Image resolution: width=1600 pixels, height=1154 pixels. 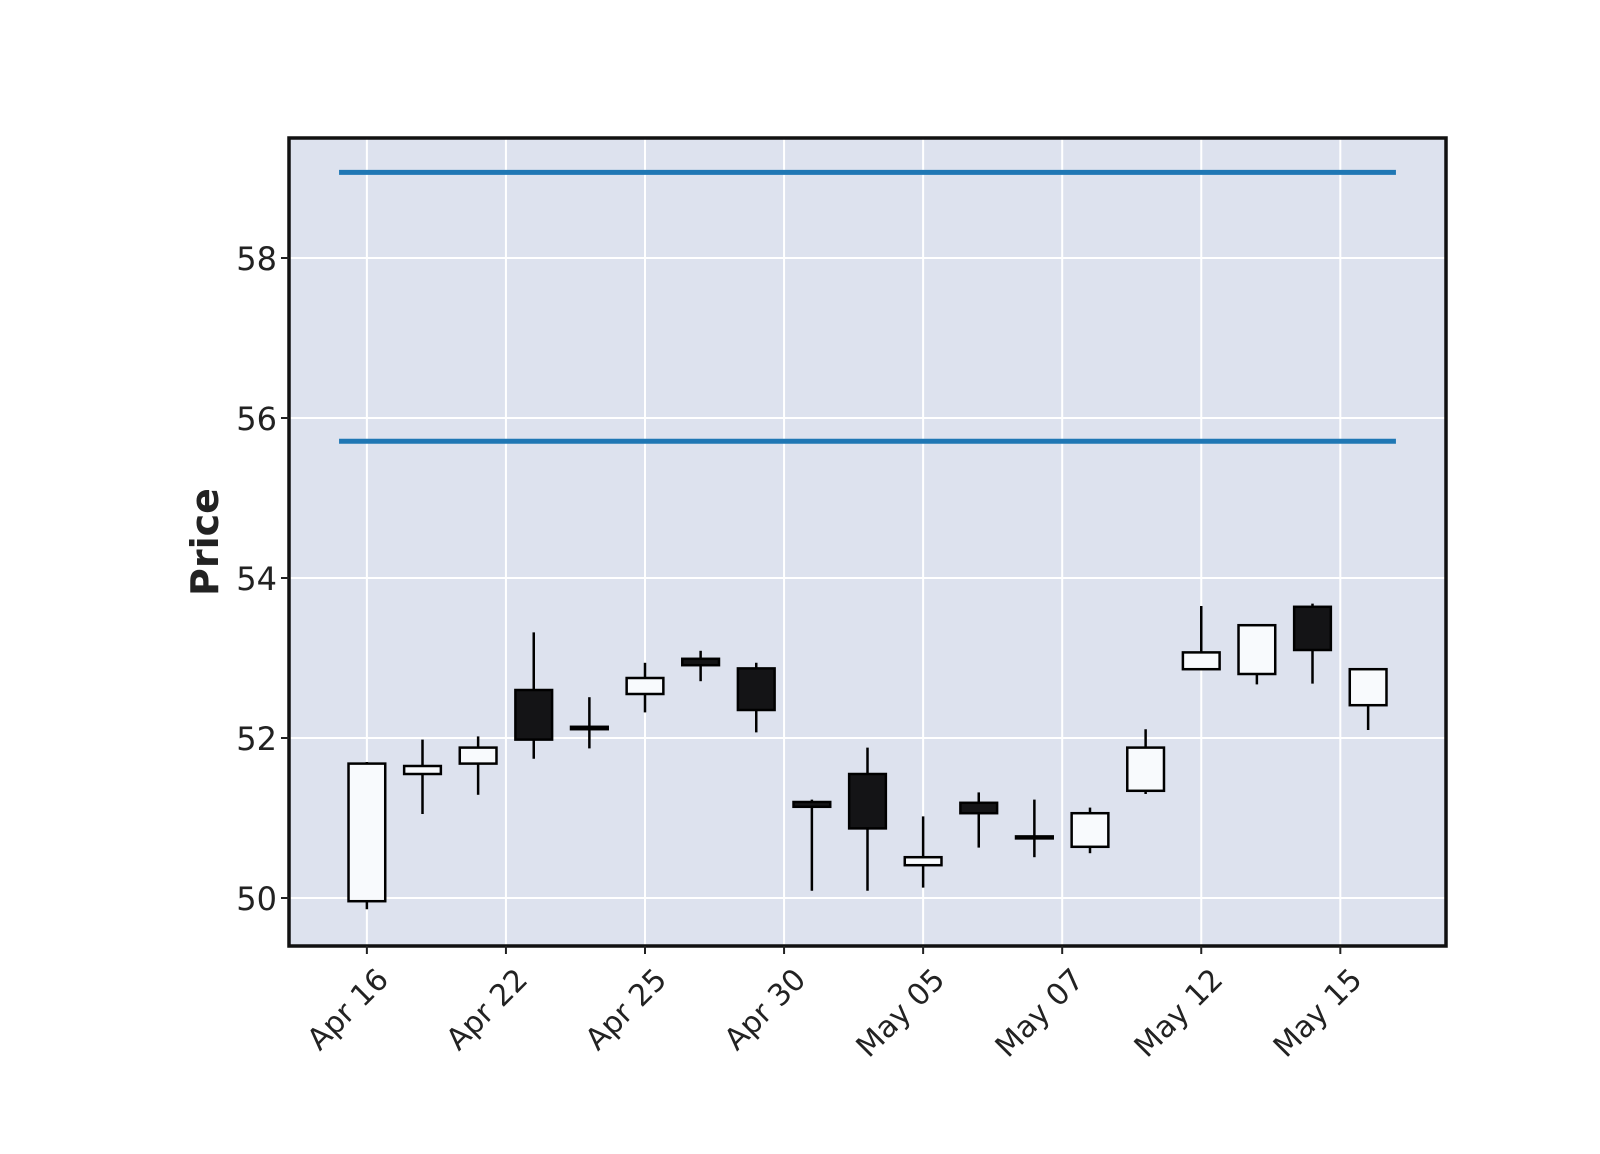 I want to click on x-tick-label: May 05, so click(x=901, y=1013).